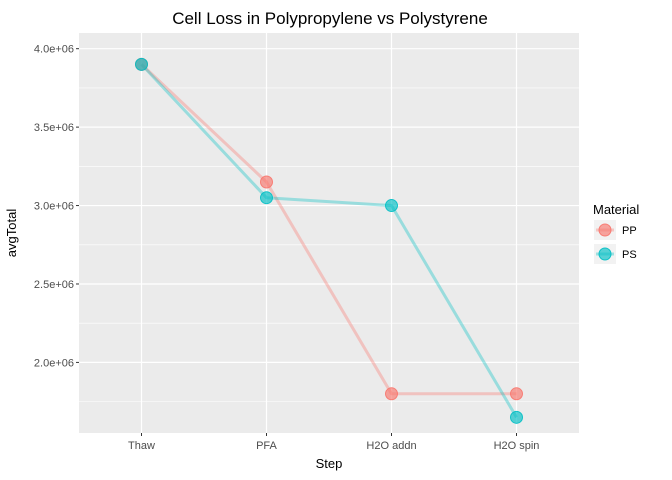  I want to click on legend-title: Material, so click(616, 209).